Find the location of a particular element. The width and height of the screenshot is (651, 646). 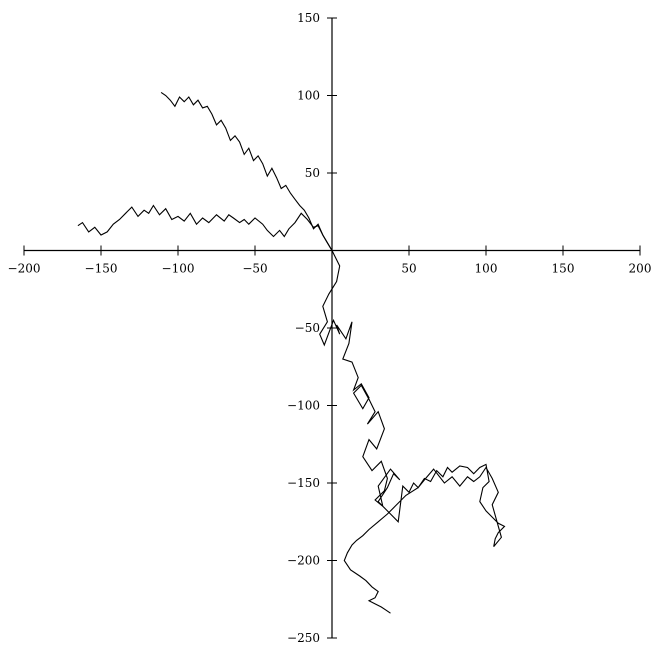

y-tick-group: 150 100 50 −50 −100 −150 −200 −250 is located at coordinates (312, 328).